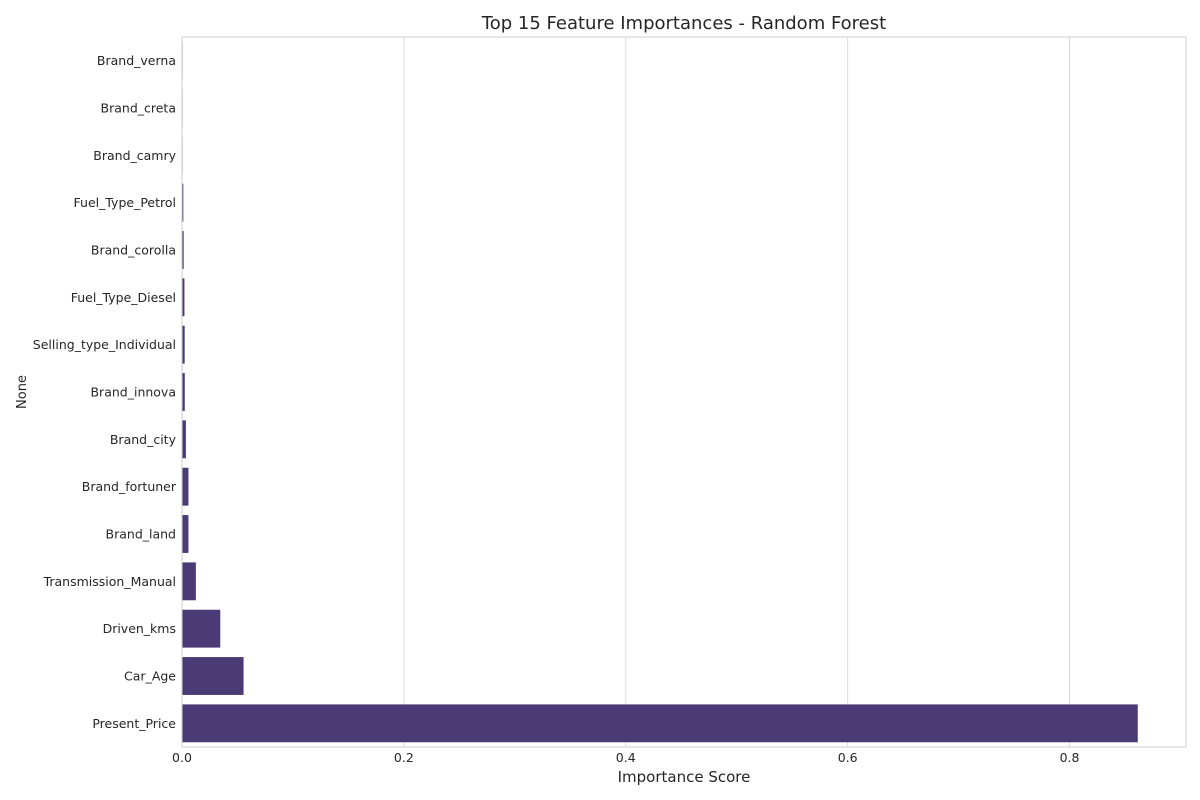 The width and height of the screenshot is (1200, 800). I want to click on x-tick-label: 0.0, so click(182, 757).